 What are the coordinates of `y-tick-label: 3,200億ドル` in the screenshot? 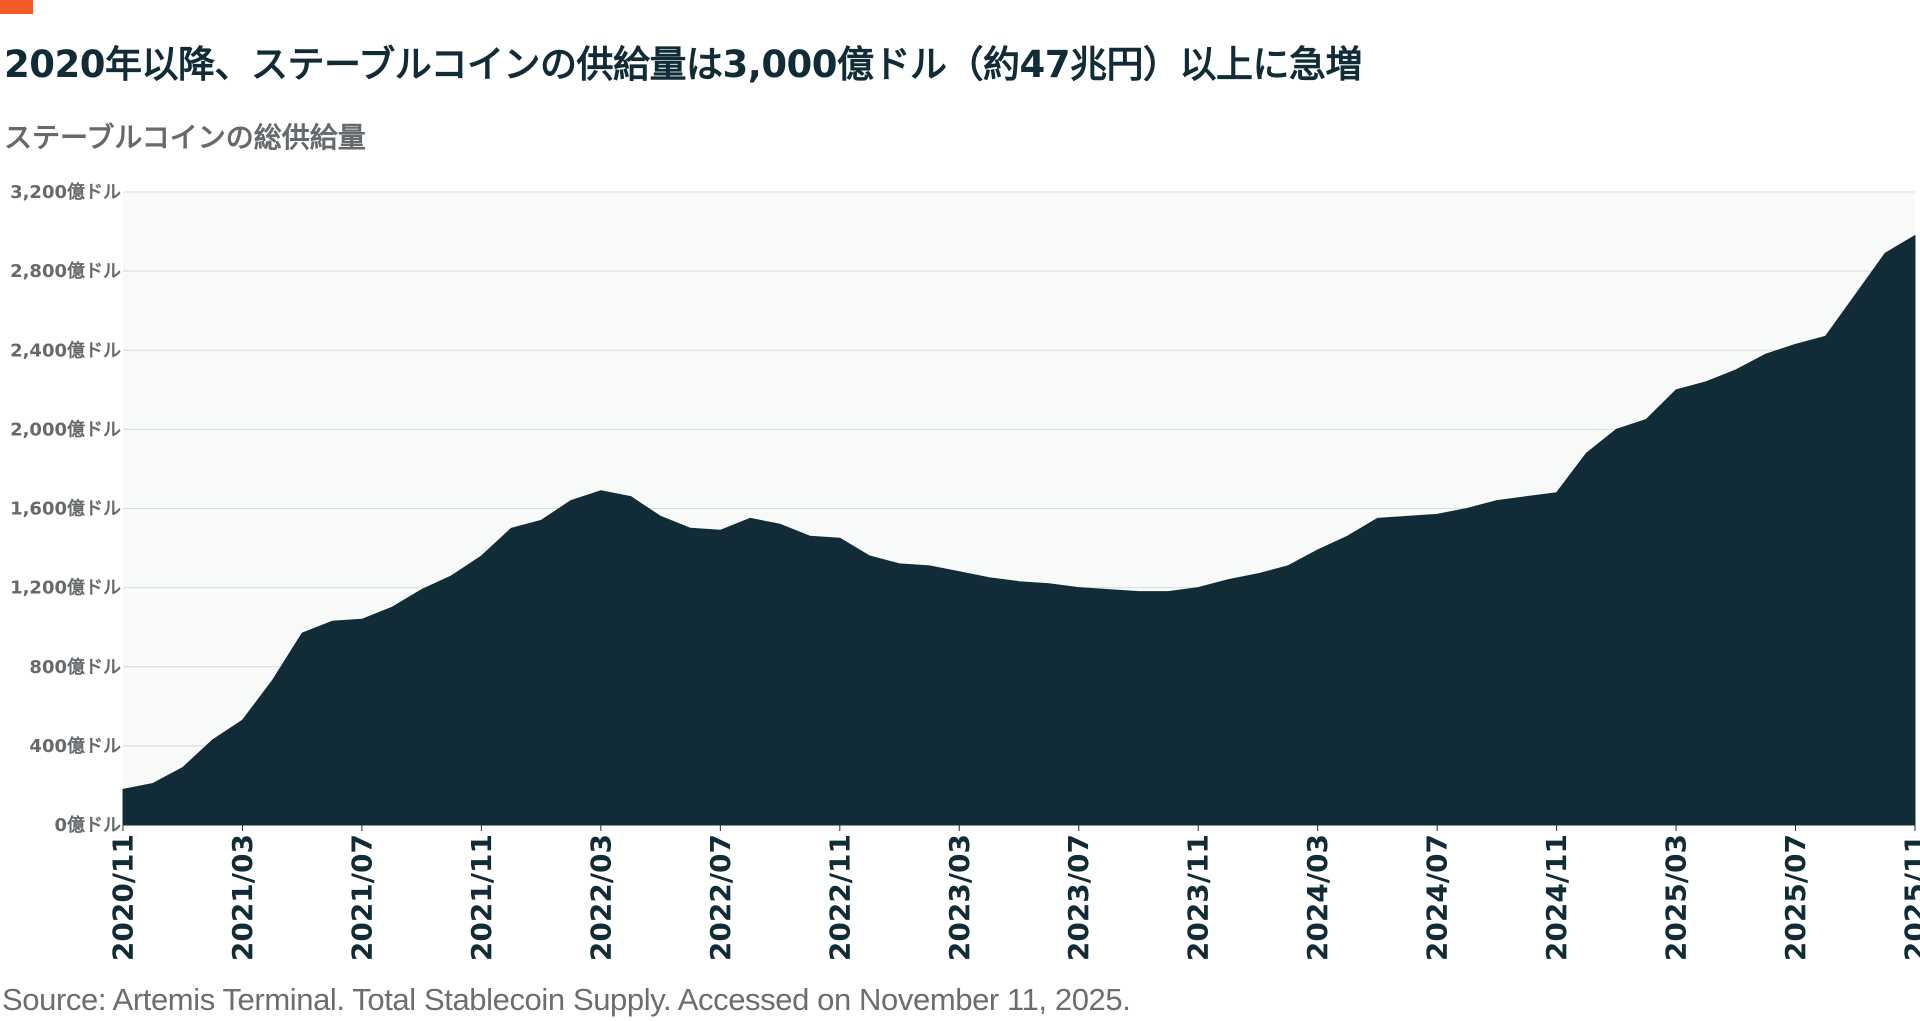 It's located at (65, 192).